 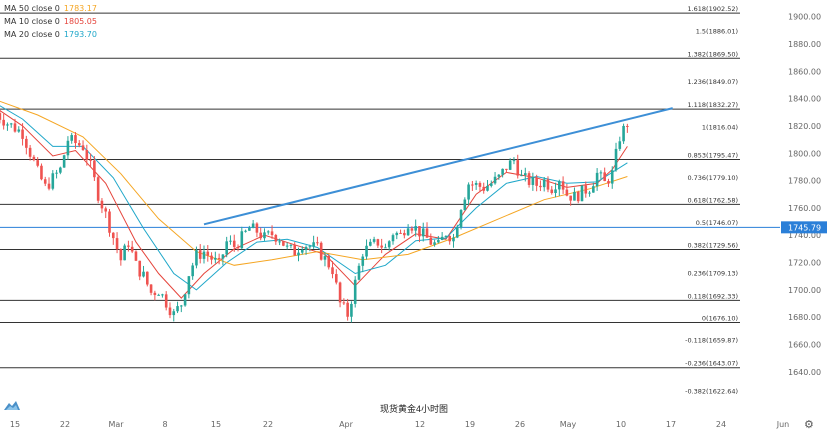 What do you see at coordinates (12, 405) in the screenshot?
I see `tradingview-logo-icon` at bounding box center [12, 405].